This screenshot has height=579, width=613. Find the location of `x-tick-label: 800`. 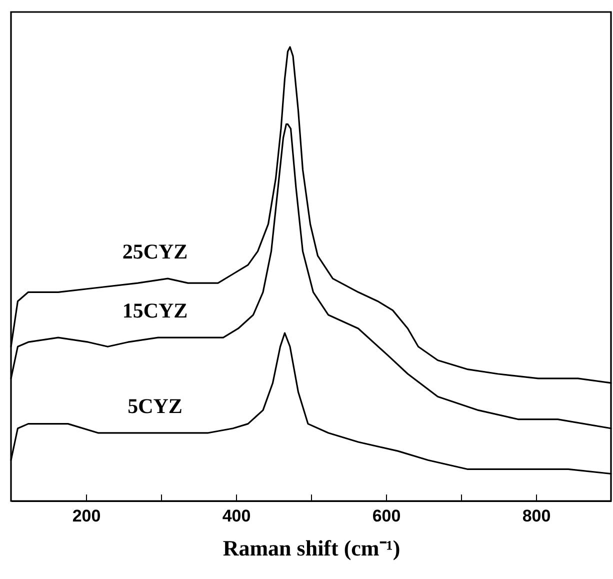

x-tick-label: 800 is located at coordinates (536, 516).